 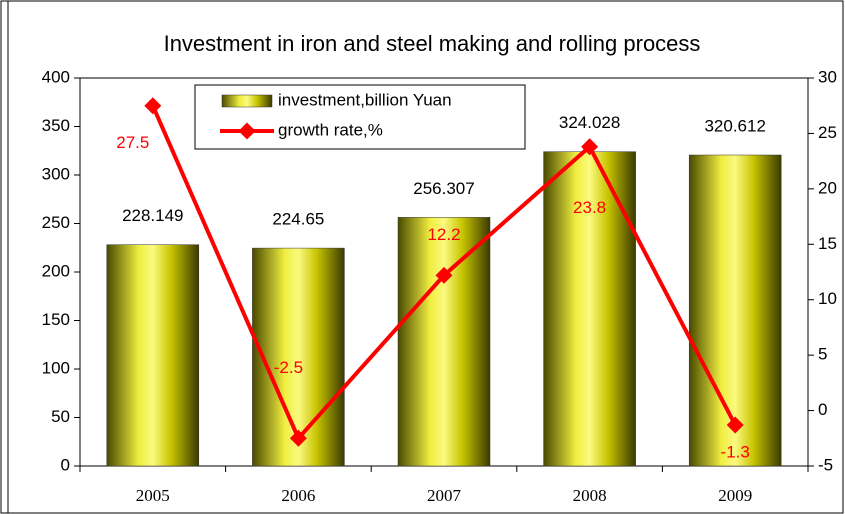 I want to click on y-tick-label: 200, so click(x=56, y=270).